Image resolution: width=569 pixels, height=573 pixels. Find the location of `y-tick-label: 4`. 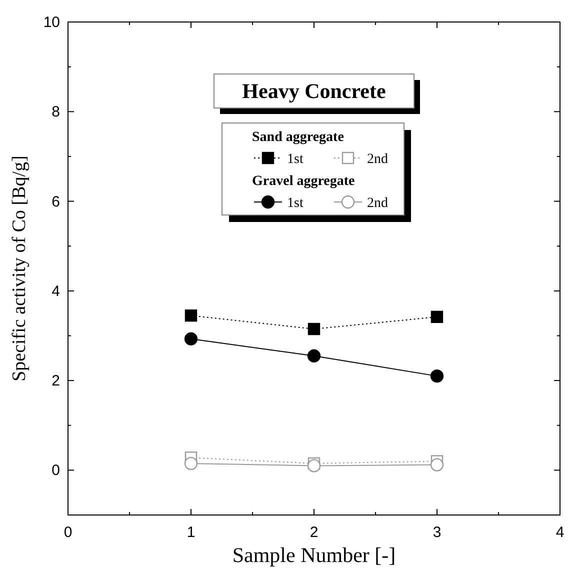

y-tick-label: 4 is located at coordinates (56, 291).